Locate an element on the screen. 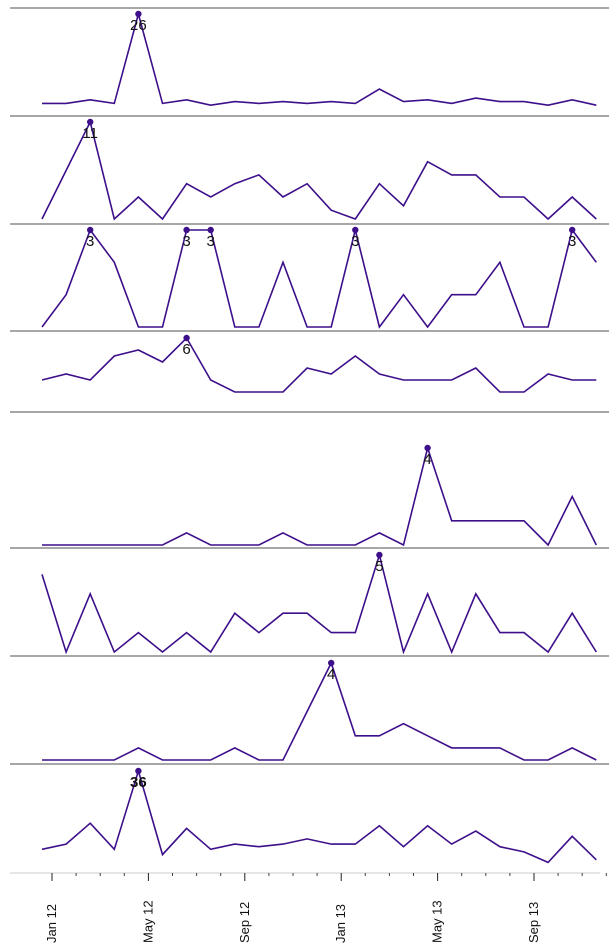  peak-label: 26 is located at coordinates (138, 25).